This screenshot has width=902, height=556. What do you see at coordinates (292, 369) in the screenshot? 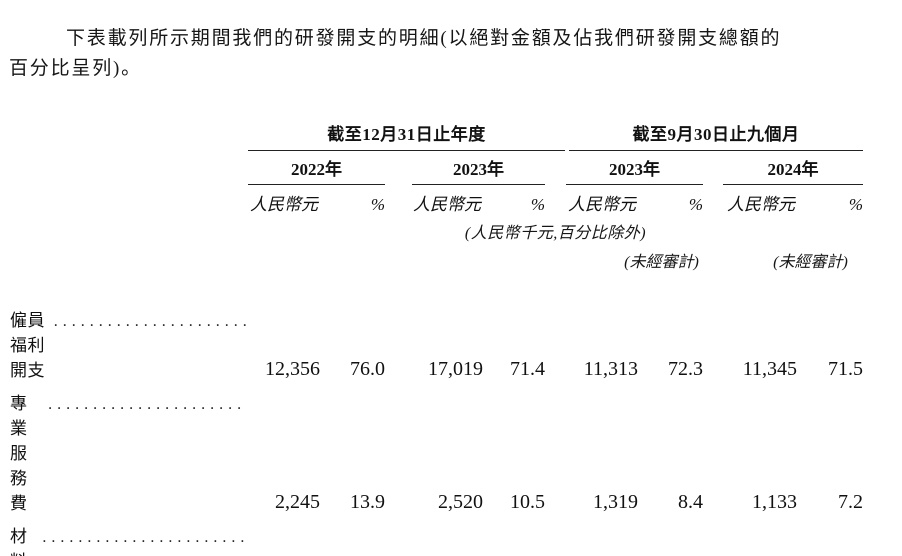
I see `cell-value: 12,356` at bounding box center [292, 369].